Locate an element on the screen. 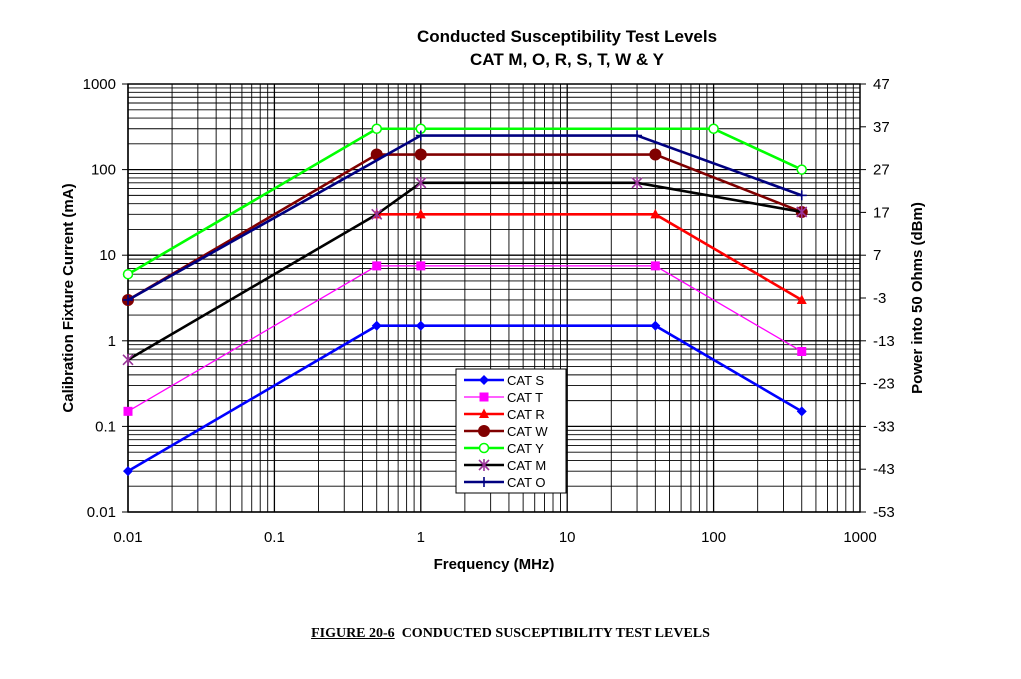  legend-entry: CAT R is located at coordinates (504, 414).